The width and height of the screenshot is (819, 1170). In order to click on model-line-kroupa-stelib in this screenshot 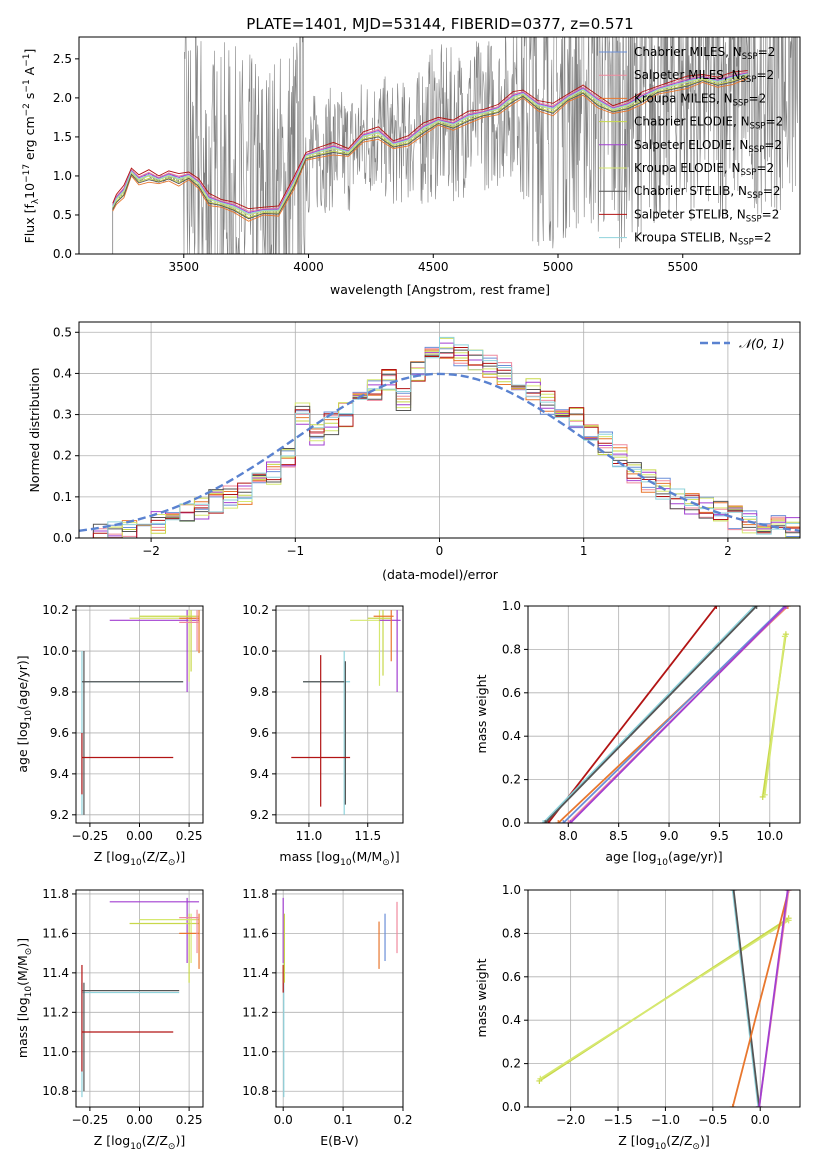, I will do `click(430, 144)`.